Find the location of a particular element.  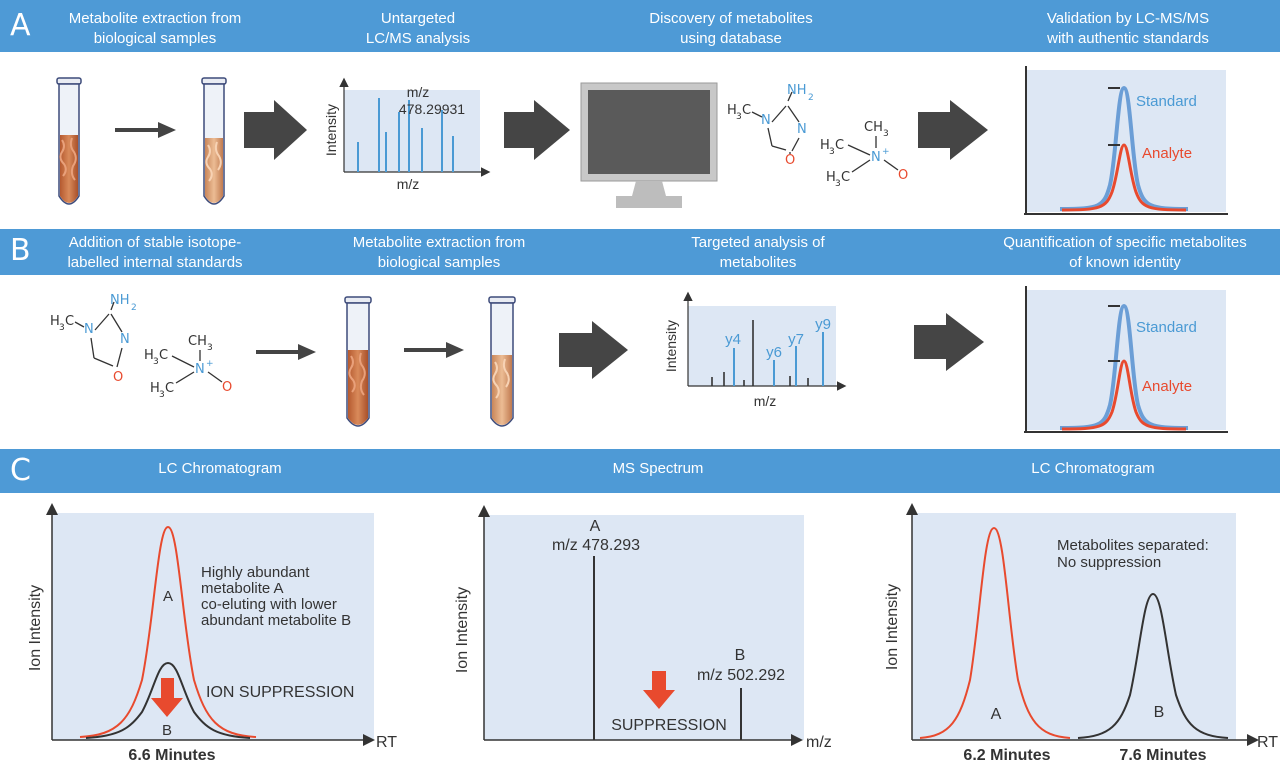

tmao-structure-b: CH 3 H 3 C H 3 C N + O is located at coordinates (188, 367).